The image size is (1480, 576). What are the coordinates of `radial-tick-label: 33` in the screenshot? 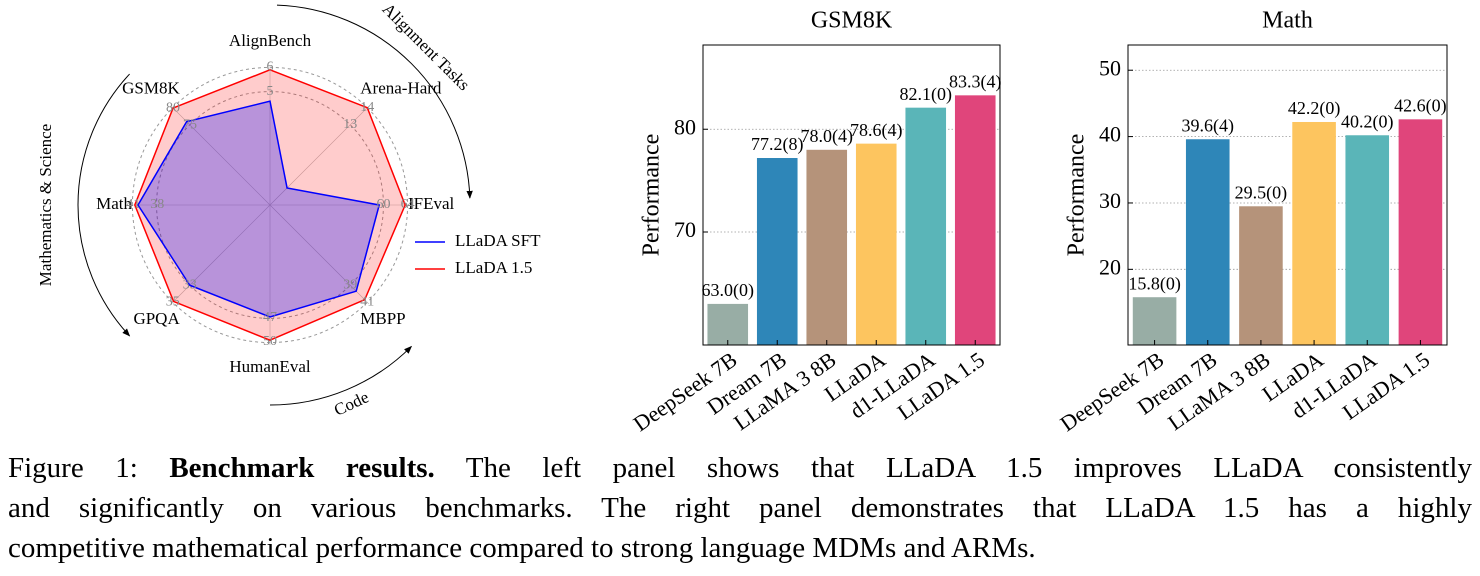 It's located at (190, 284).